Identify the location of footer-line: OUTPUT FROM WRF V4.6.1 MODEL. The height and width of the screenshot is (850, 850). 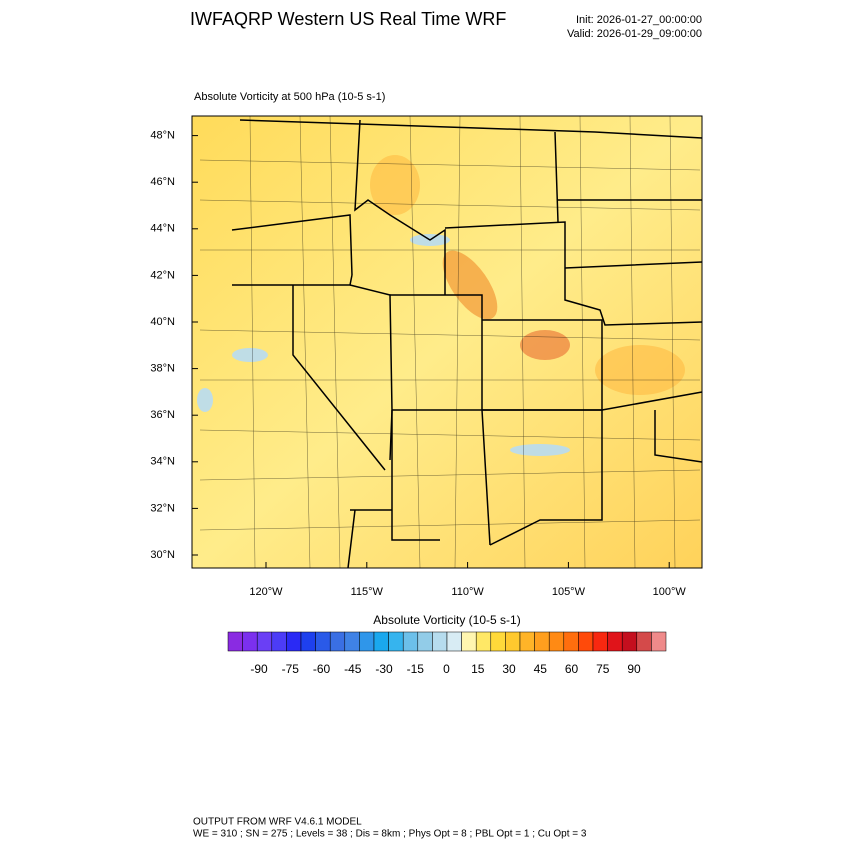
(277, 822).